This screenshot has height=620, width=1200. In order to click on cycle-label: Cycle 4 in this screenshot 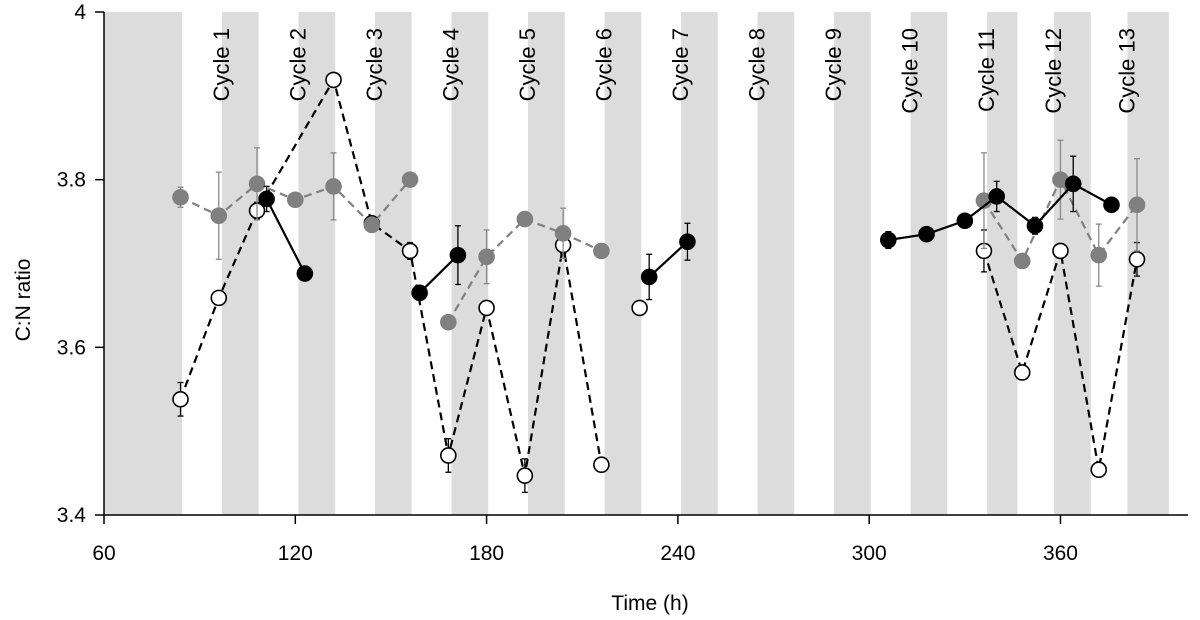, I will do `click(451, 64)`.